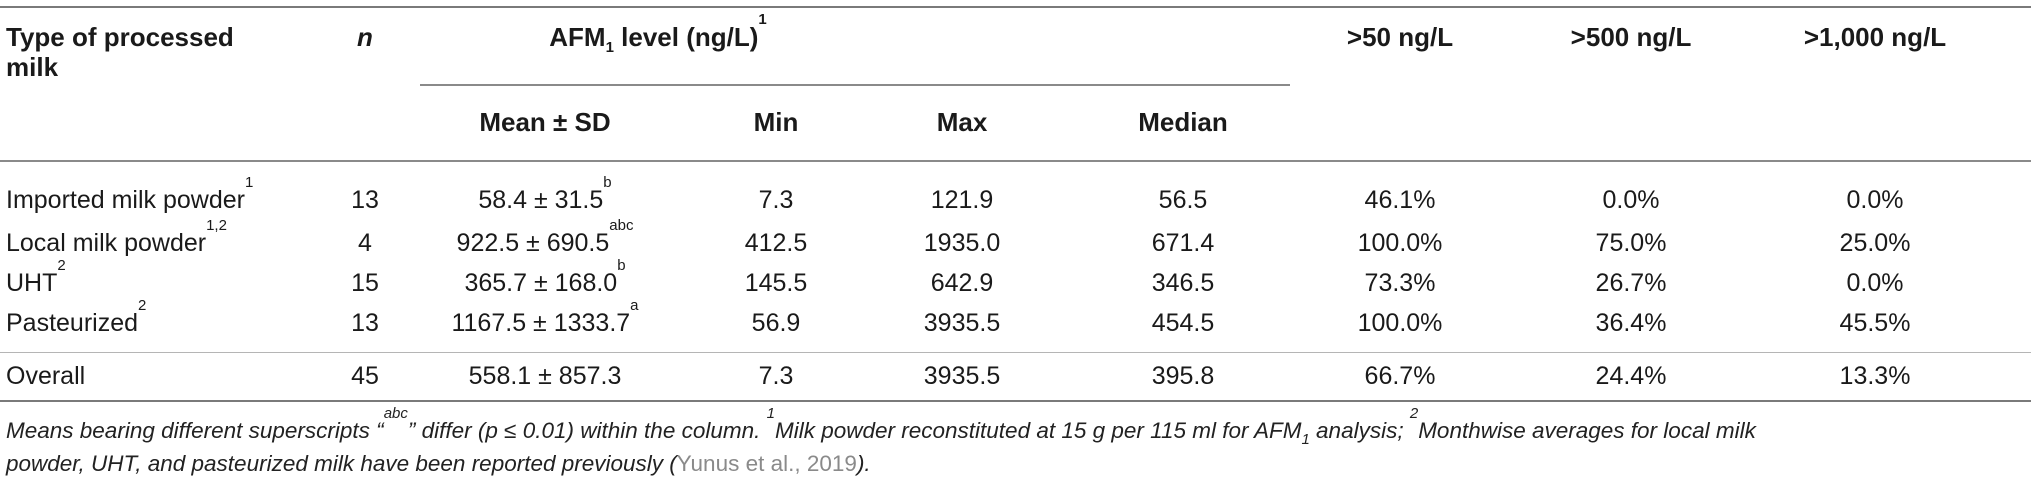 The image size is (2031, 484). I want to click on header-mean-sd: Mean ± SD, so click(545, 122).